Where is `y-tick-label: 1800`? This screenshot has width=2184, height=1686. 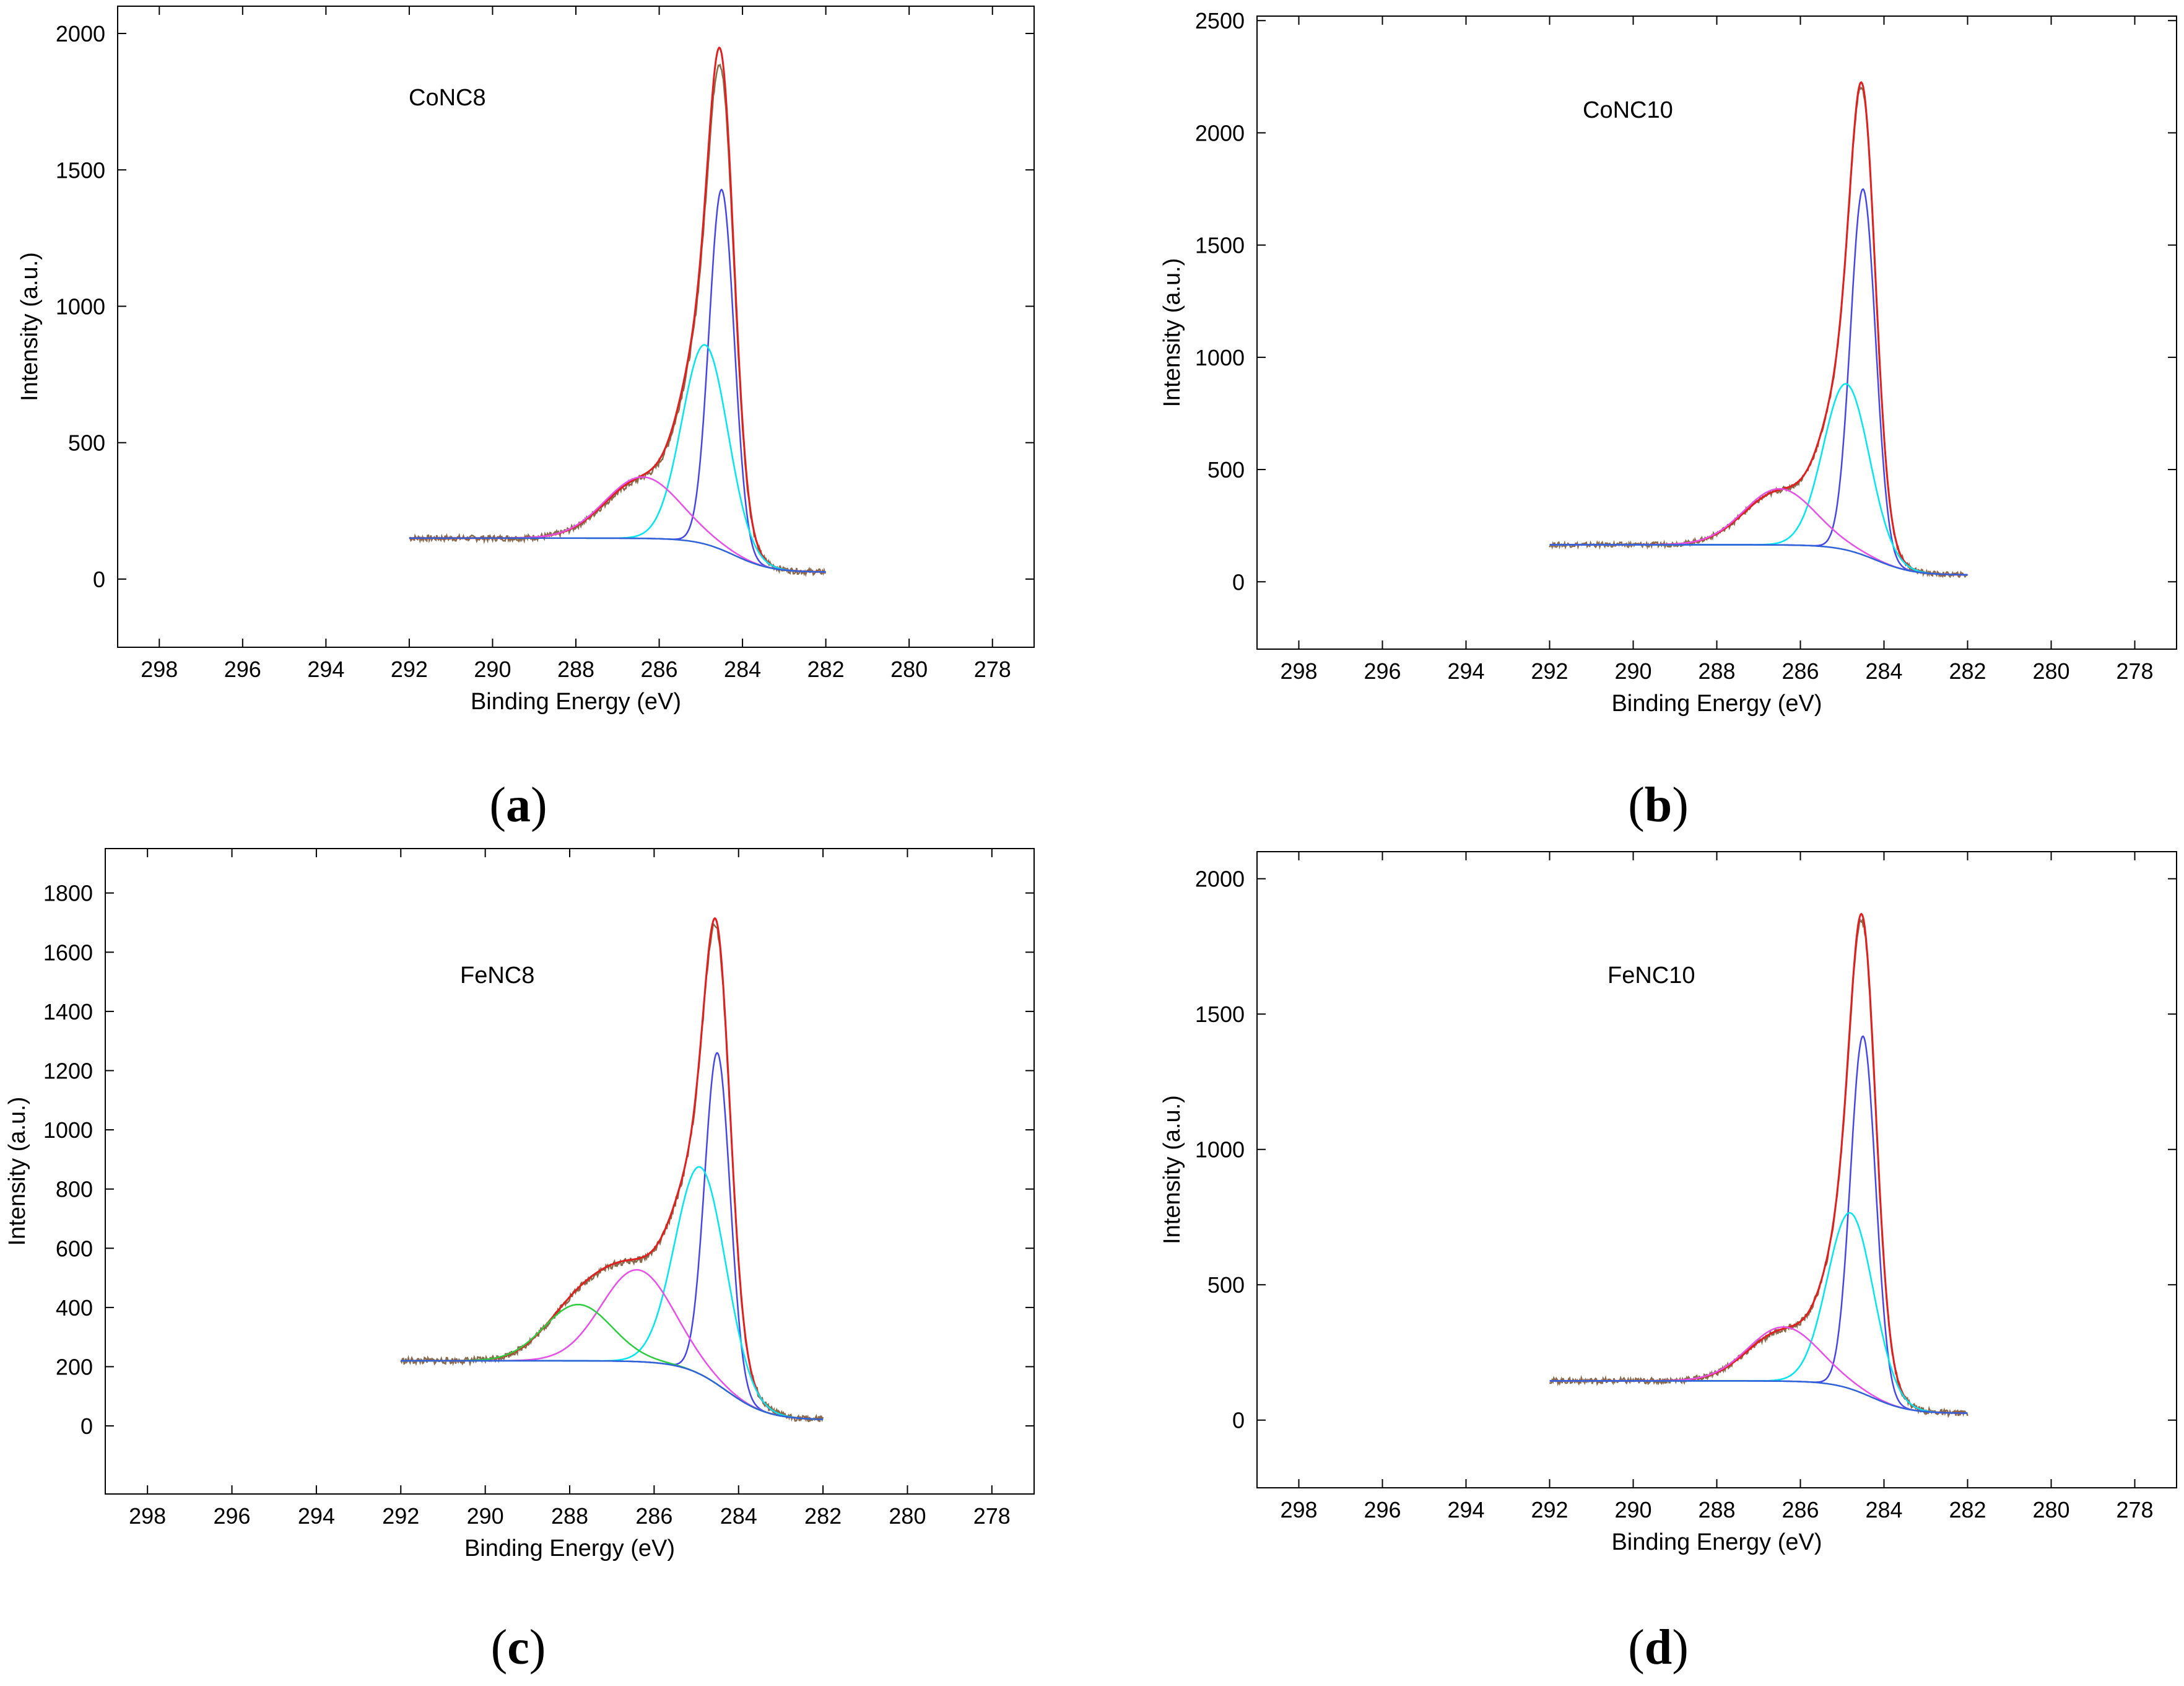 y-tick-label: 1800 is located at coordinates (68, 894).